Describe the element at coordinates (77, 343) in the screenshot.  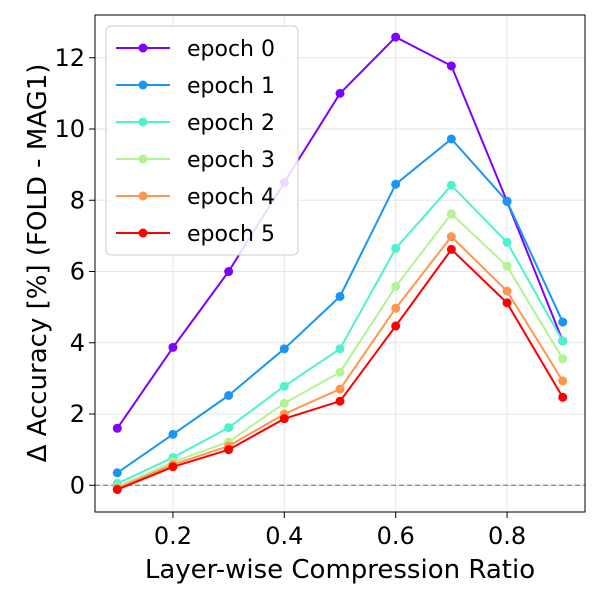
I see `y-tick-label: 4` at that location.